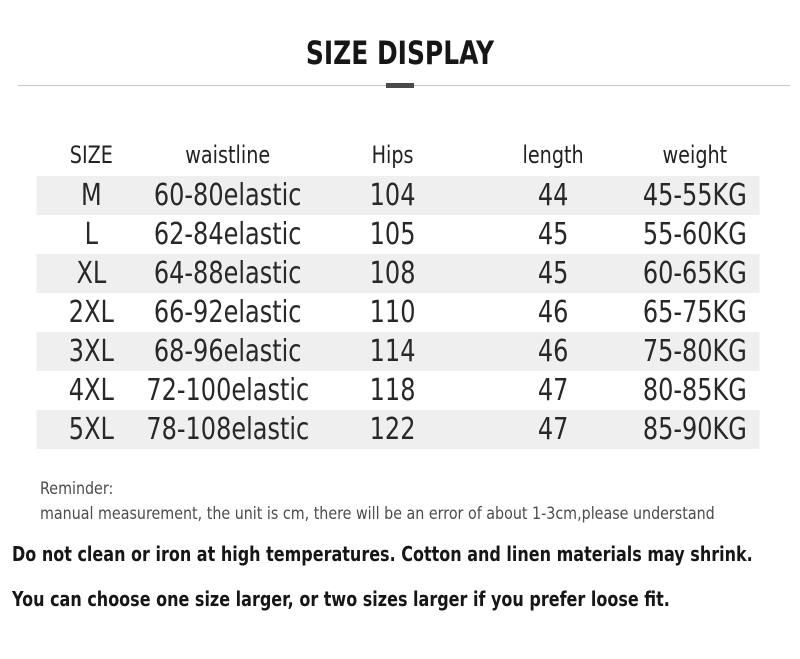 This screenshot has width=800, height=659. I want to click on table-row: 2XL 66-92elastic 110 46 65-75KG, so click(397, 312).